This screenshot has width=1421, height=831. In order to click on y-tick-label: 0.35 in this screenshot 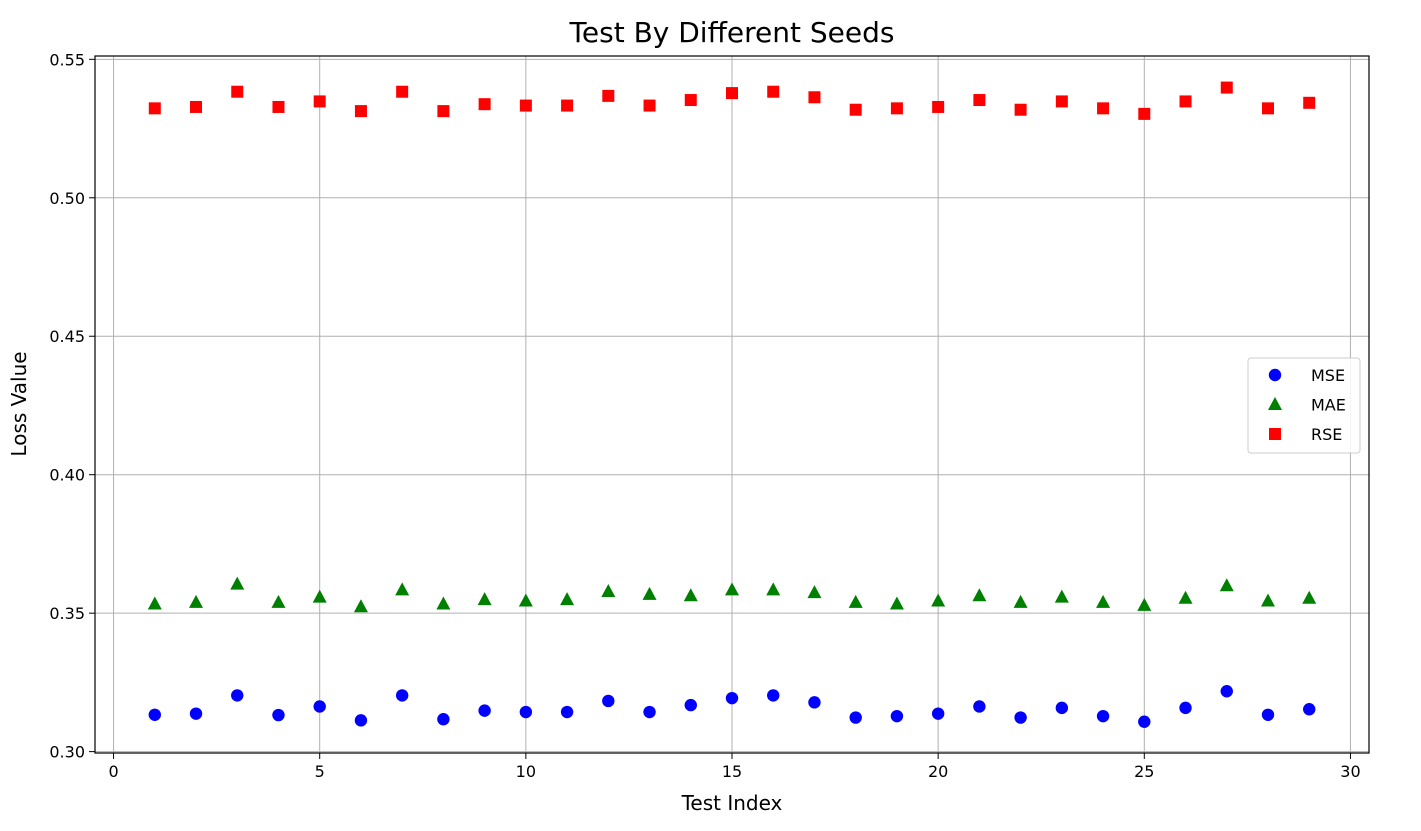, I will do `click(67, 613)`.